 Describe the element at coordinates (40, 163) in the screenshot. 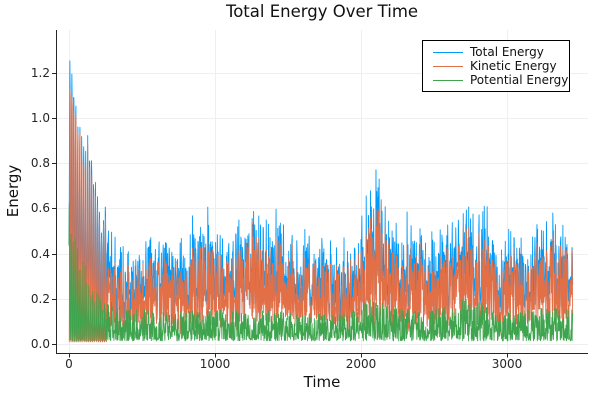

I see `y-tick-label: 0.8` at that location.